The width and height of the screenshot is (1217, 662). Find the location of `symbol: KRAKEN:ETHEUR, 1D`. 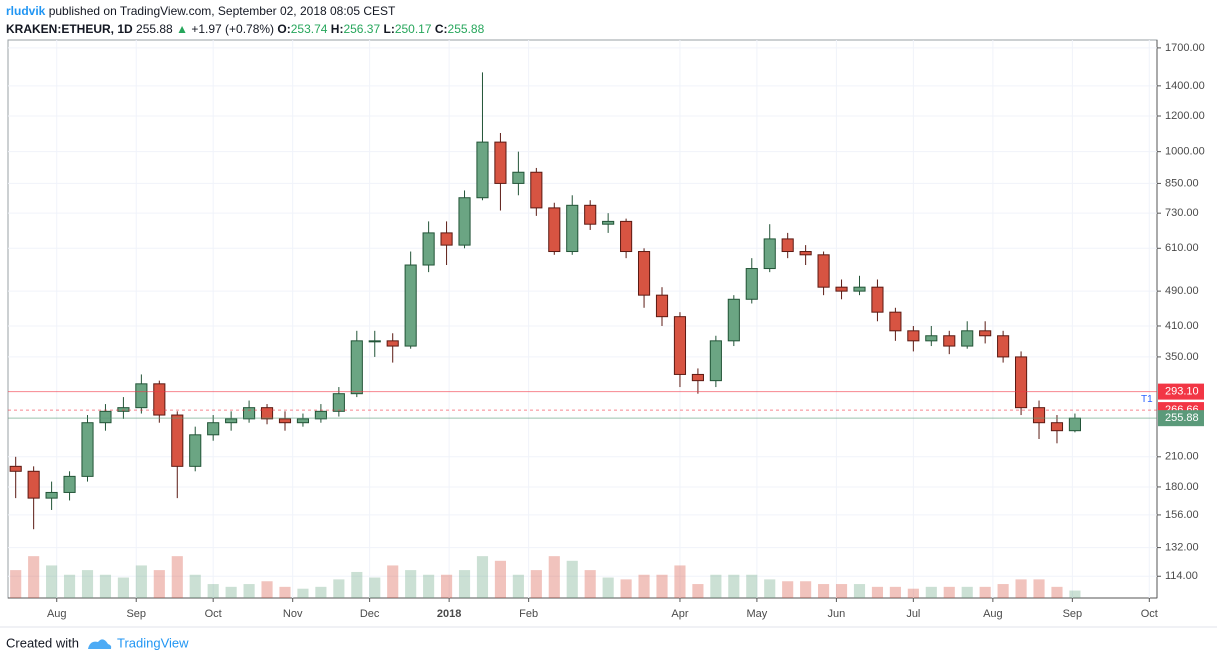

symbol: KRAKEN:ETHEUR, 1D is located at coordinates (69, 29).